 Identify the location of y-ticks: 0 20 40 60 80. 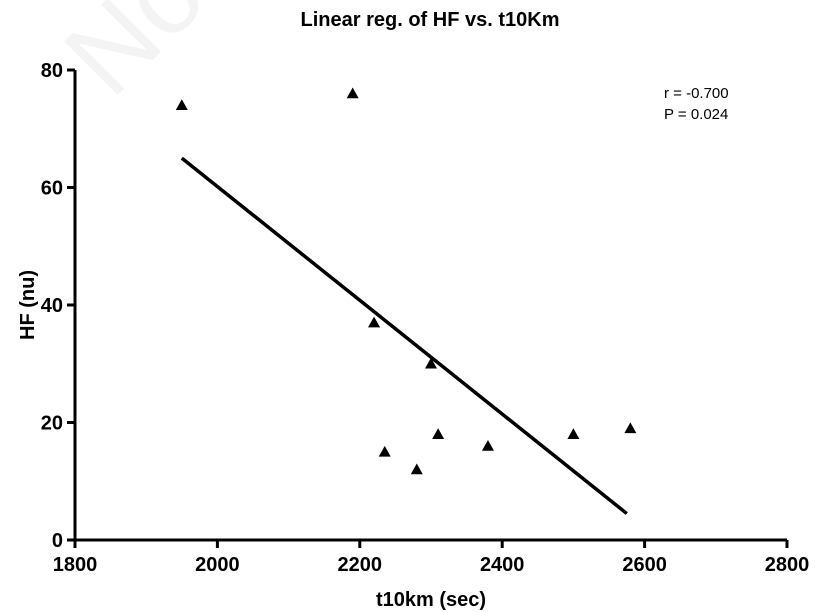
(58, 306).